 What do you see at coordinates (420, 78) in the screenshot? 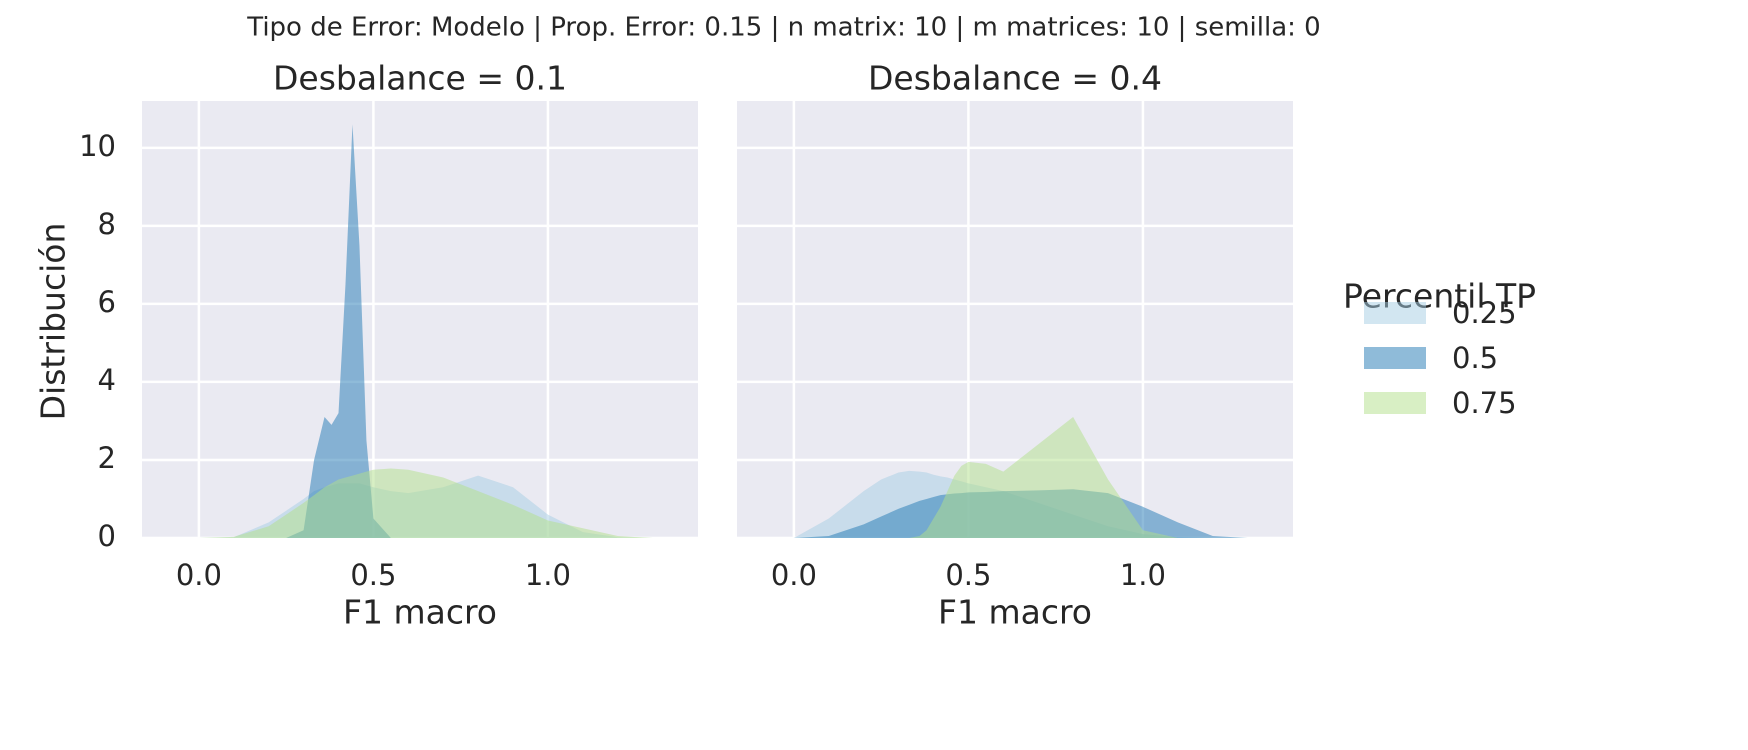
I see `panel-title: Desbalance = 0.1` at bounding box center [420, 78].